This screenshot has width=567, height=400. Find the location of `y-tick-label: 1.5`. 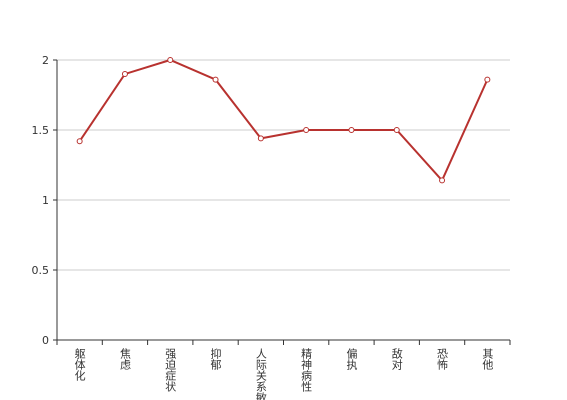

y-tick-label: 1.5 is located at coordinates (41, 130).